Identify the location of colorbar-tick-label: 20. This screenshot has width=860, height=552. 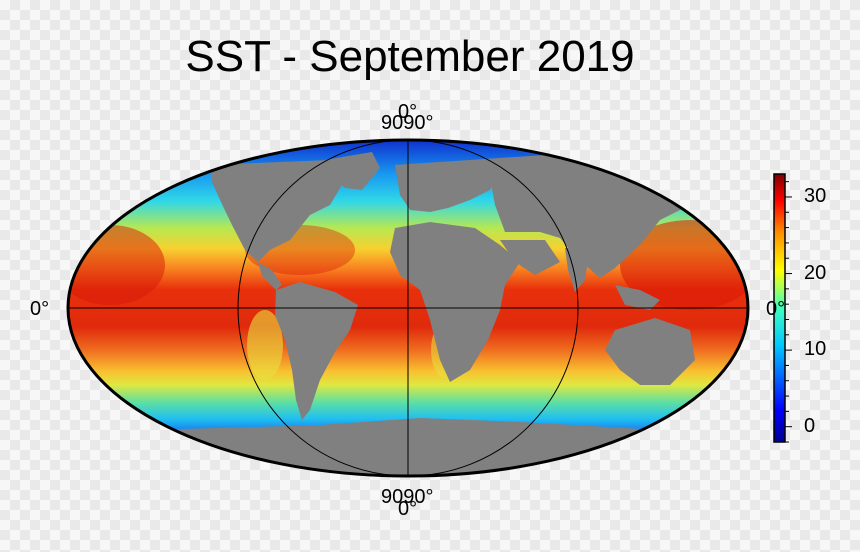
(815, 272).